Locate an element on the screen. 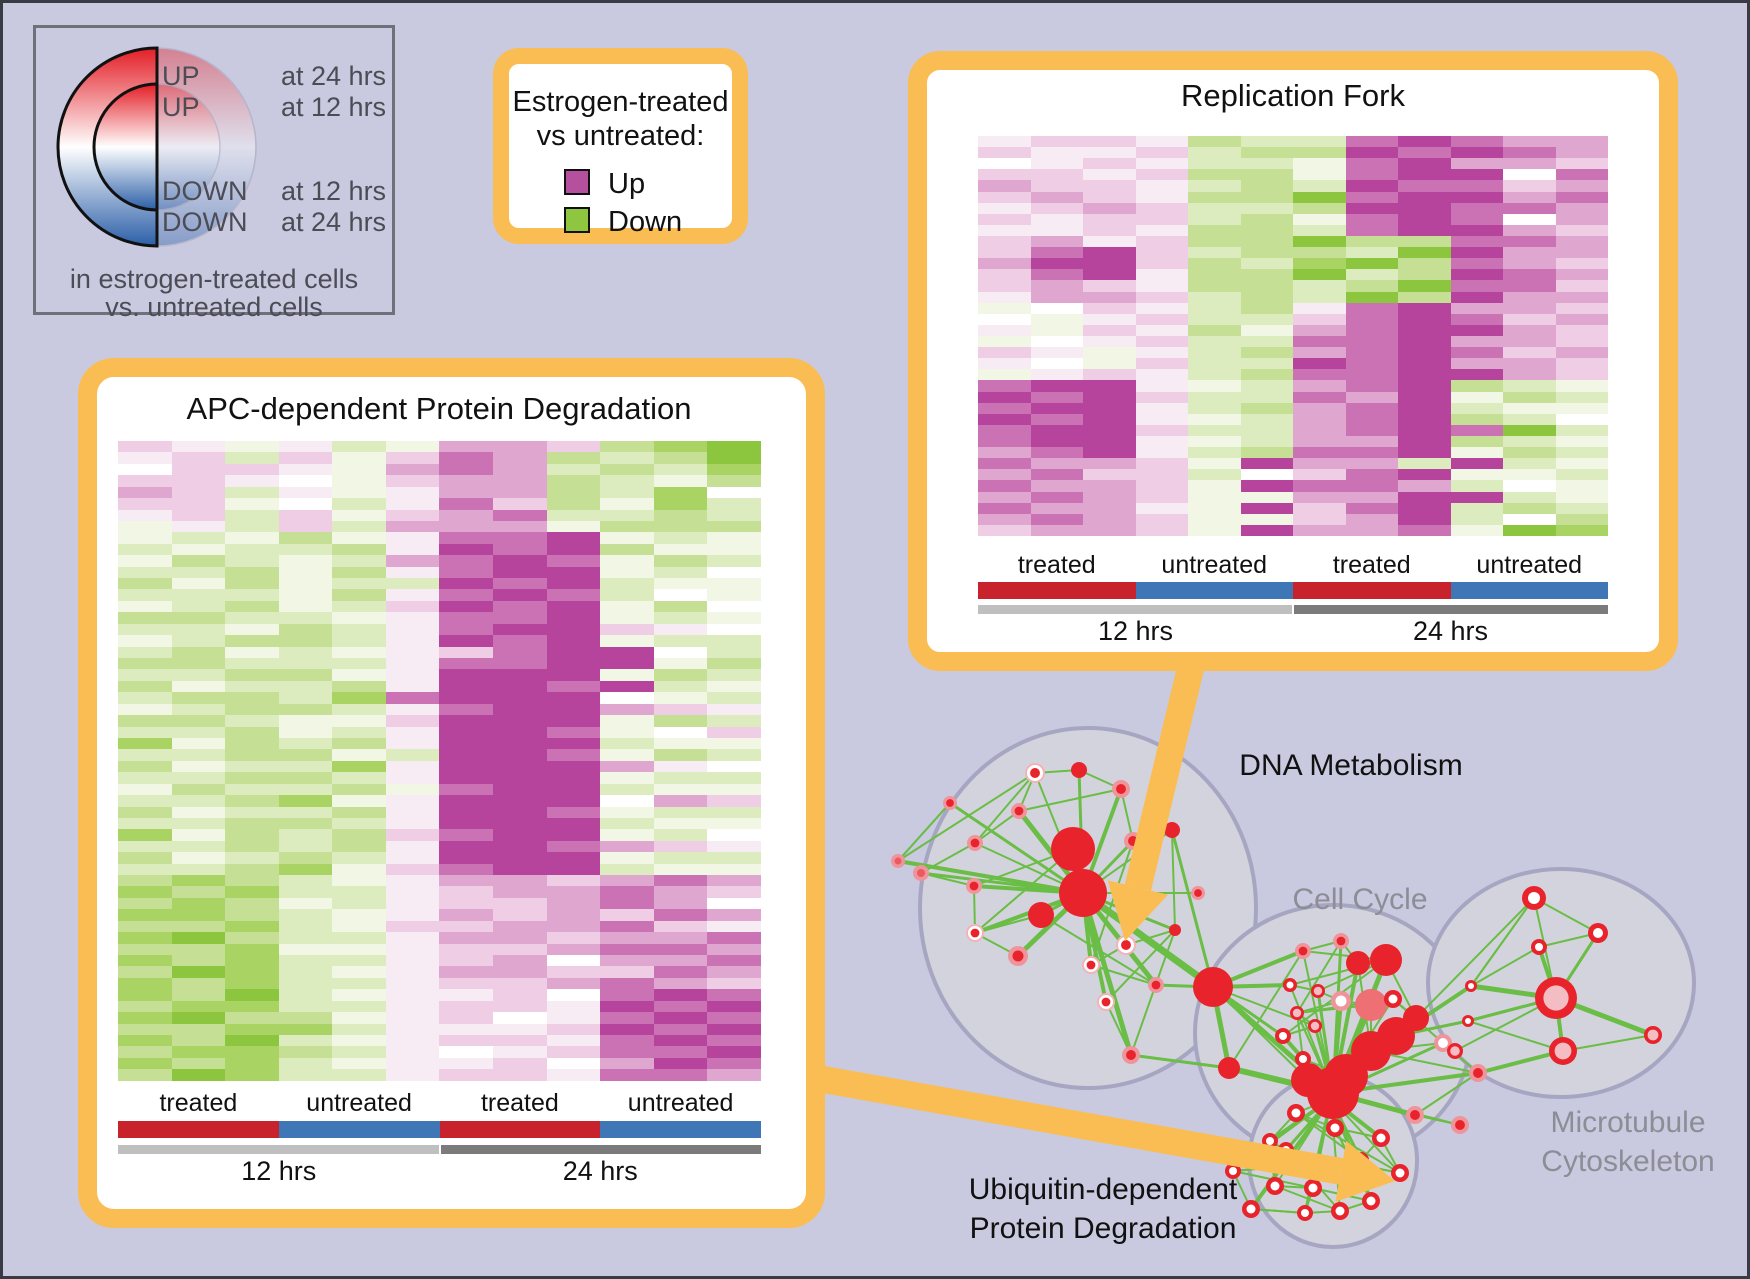  time-bar-24hrs is located at coordinates (1451, 609).